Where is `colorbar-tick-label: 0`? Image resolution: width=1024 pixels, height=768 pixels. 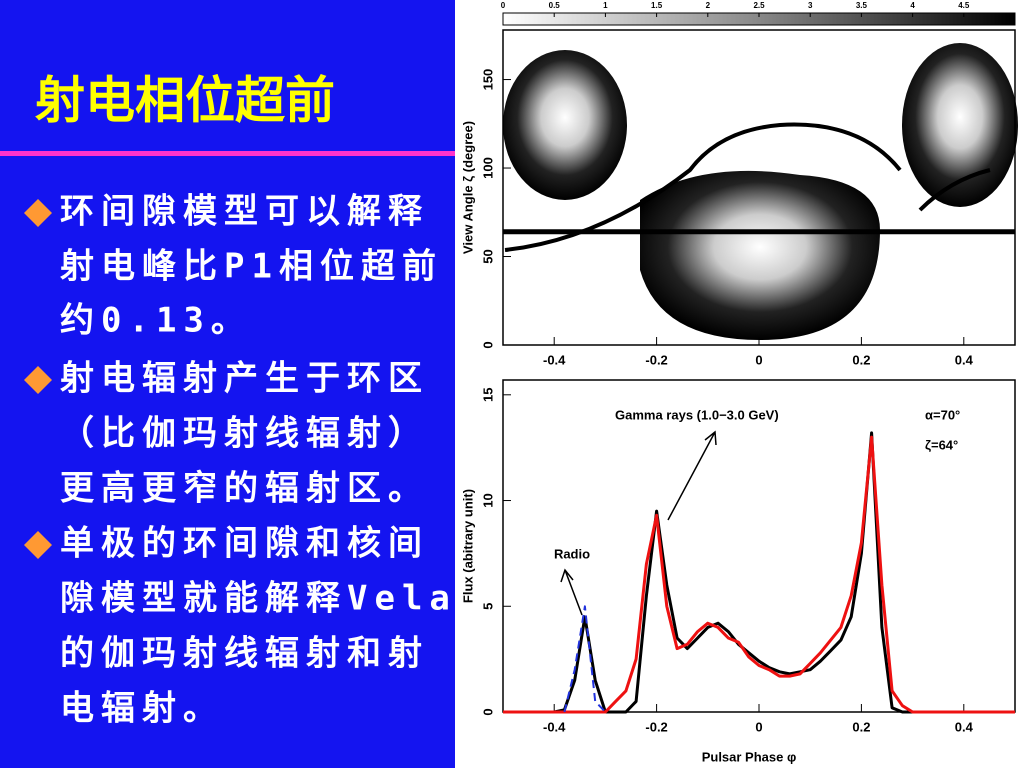
colorbar-tick-label: 0 is located at coordinates (503, 5).